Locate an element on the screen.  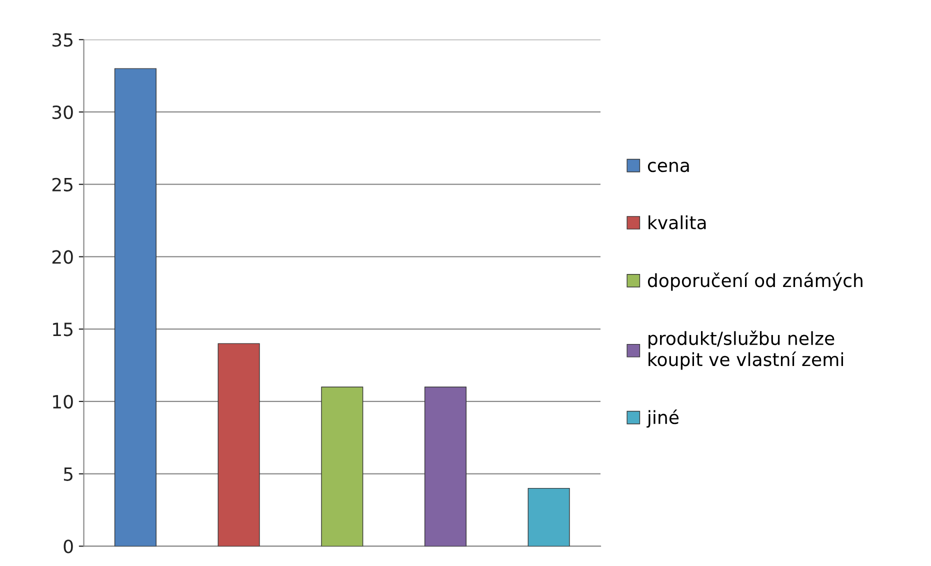
legend-label: produkt/službu nelze koupit ve vlastní zemi is located at coordinates (746, 350).